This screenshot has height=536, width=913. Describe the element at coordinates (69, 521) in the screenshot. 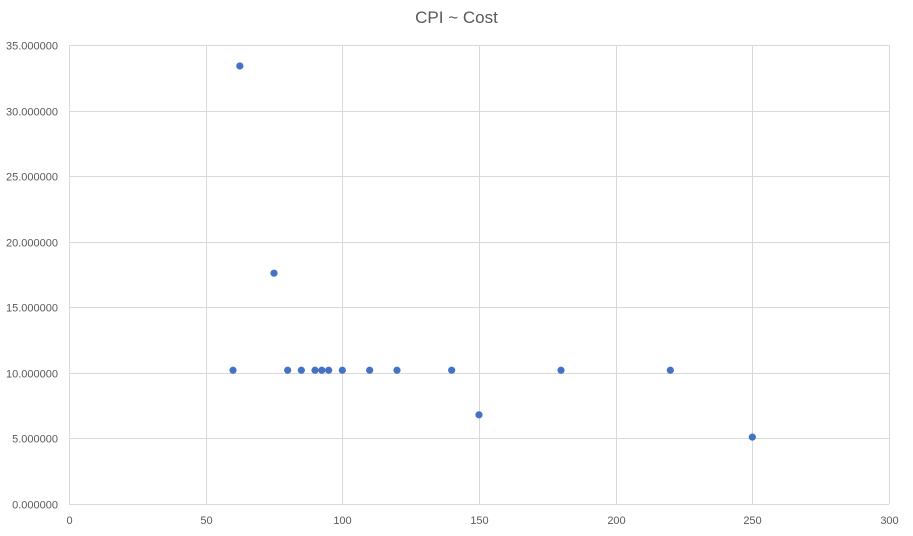

I see `x-tick-label: 0` at that location.